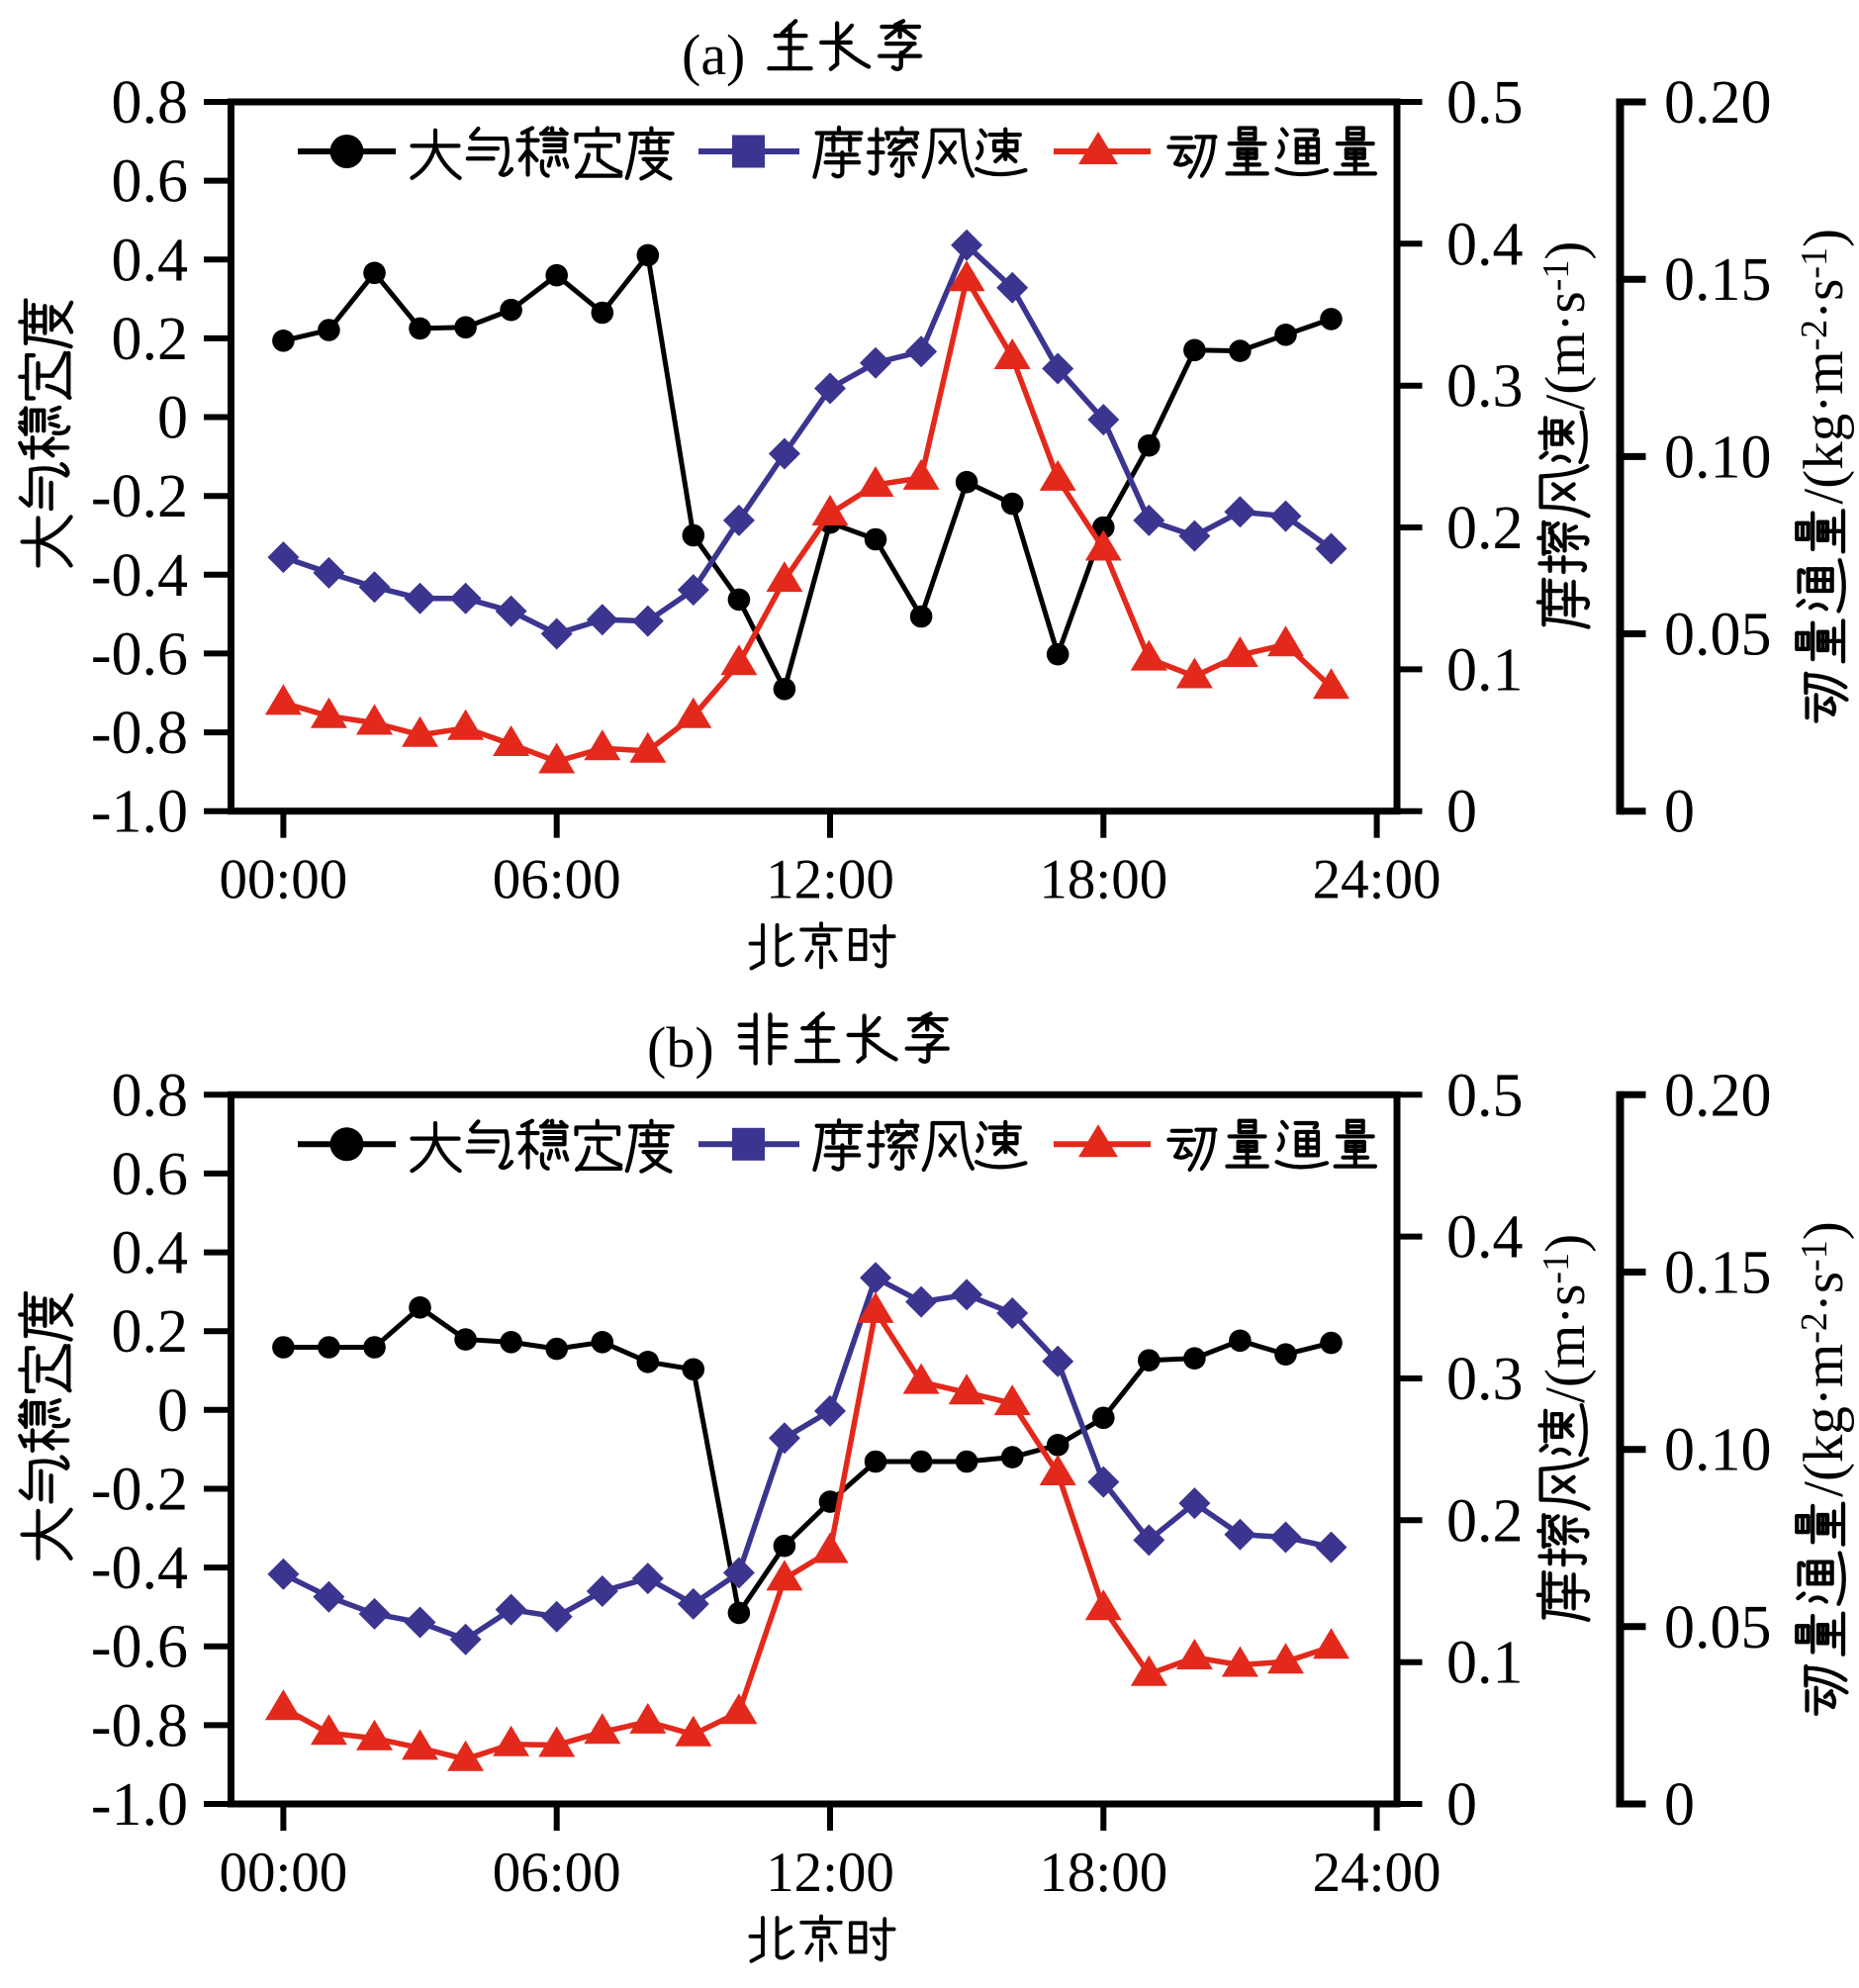  I want to click on svg-text: (b), so click(680, 1048).